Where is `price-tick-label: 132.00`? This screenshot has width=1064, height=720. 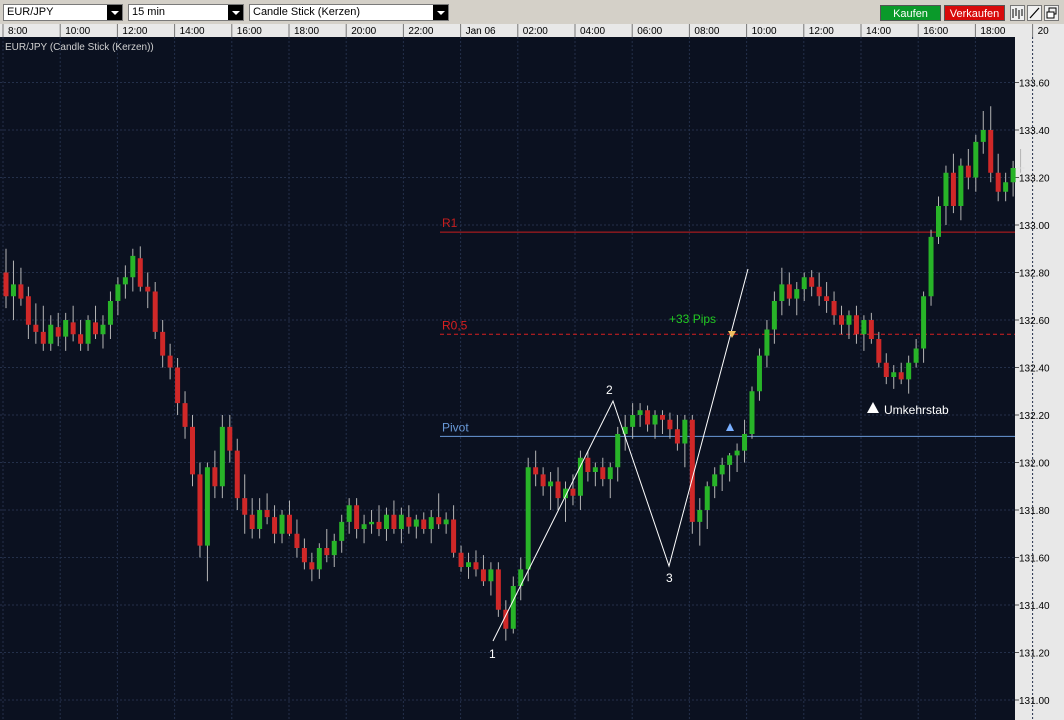 price-tick-label: 132.00 is located at coordinates (1034, 464).